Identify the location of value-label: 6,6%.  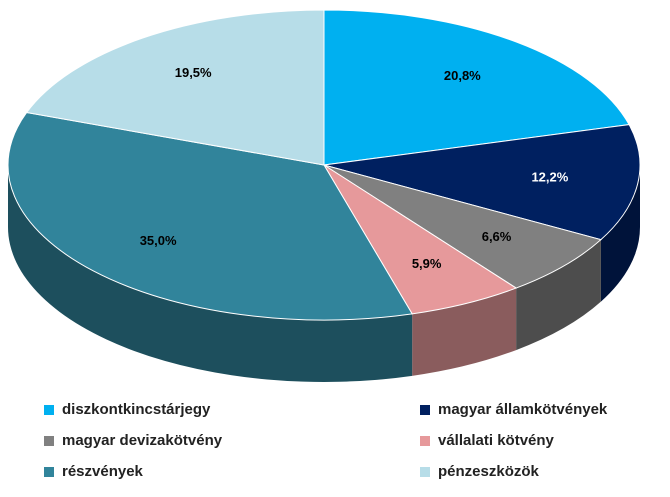
(497, 236).